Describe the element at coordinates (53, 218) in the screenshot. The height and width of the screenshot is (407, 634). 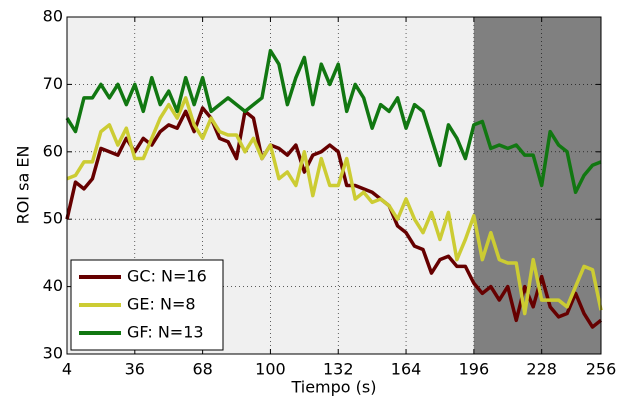
I see `y-tick-label: 50` at that location.